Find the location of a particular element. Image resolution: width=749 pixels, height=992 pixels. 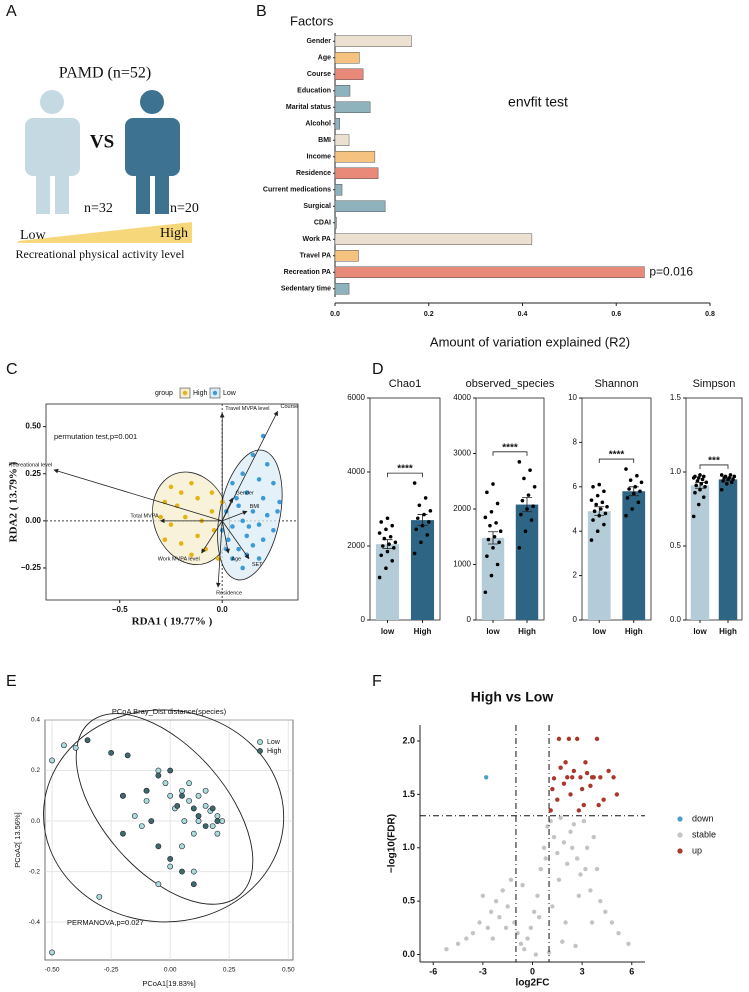

x-tick-label: High is located at coordinates (423, 631).